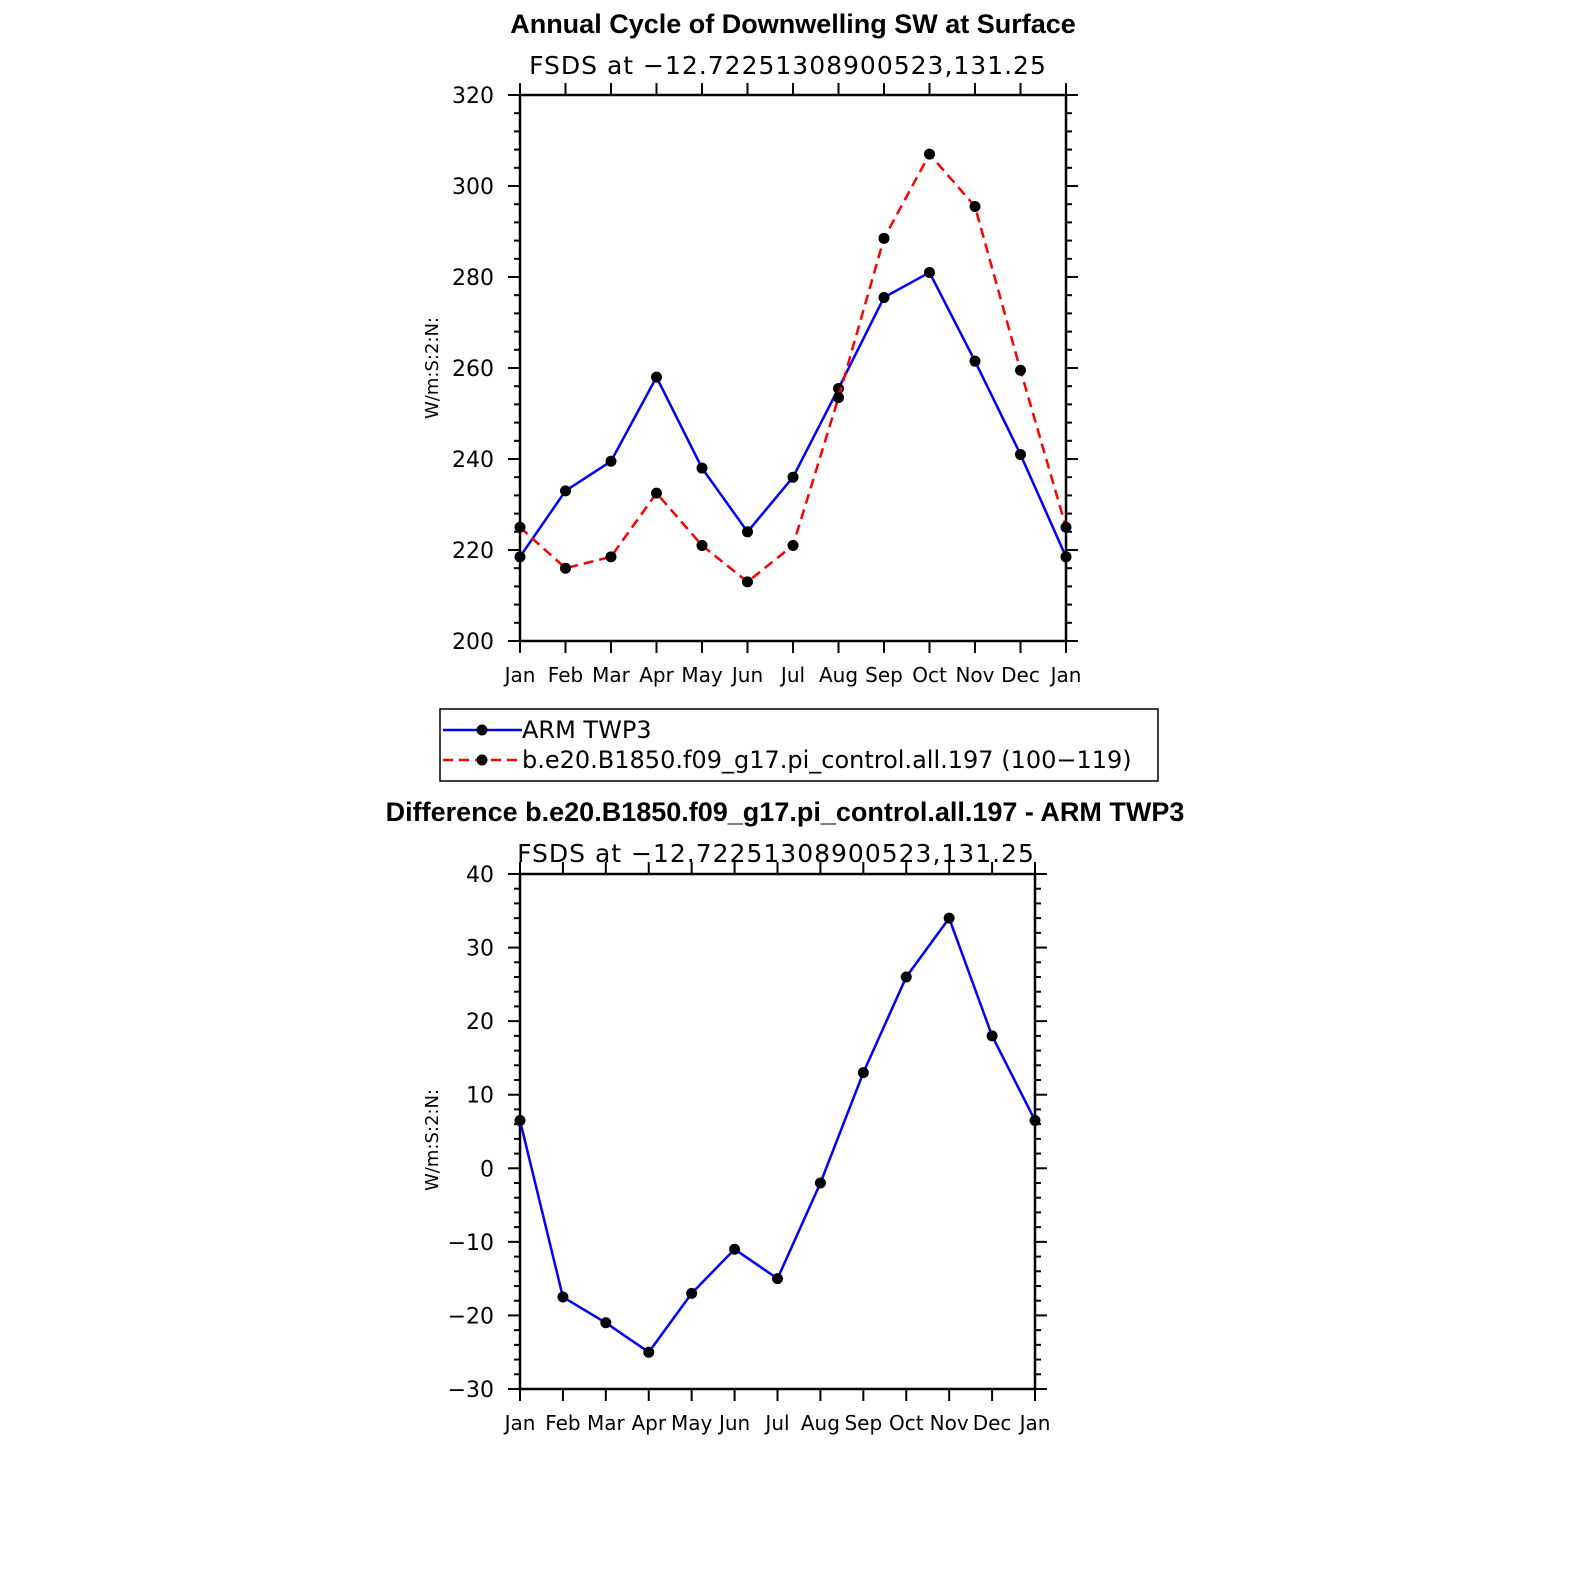 The height and width of the screenshot is (1574, 1574). I want to click on chart2-ytick-label: 10, so click(480, 1096).